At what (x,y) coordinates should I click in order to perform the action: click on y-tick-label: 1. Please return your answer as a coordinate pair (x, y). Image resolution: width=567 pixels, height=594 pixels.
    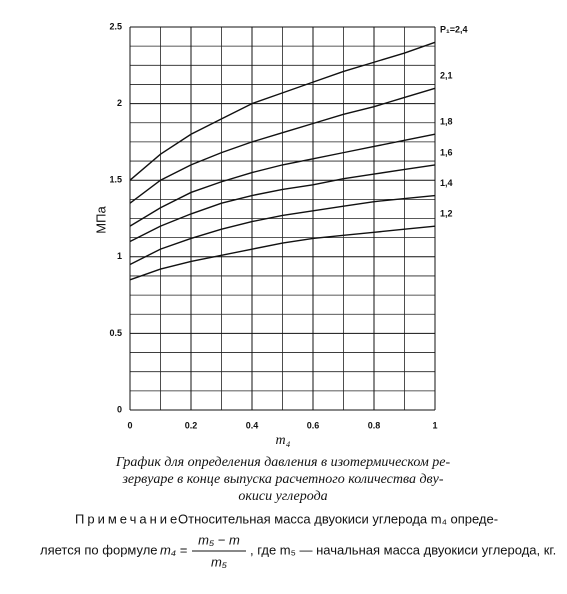
    Looking at the image, I should click on (119, 256).